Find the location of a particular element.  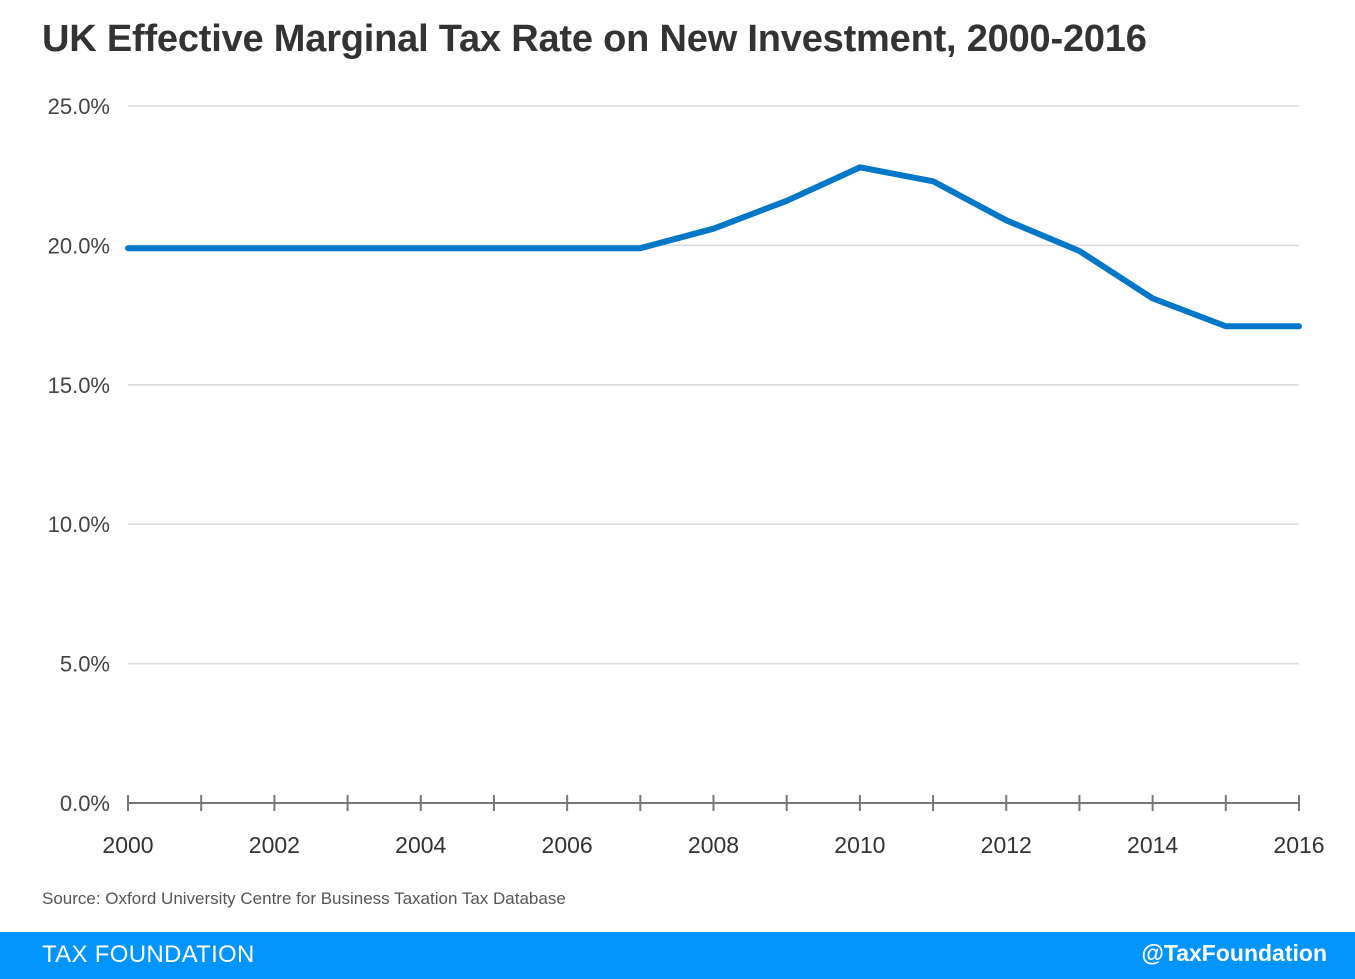

x-axis-labels: 2000 2002 2004 2006 2008 2010 2012 2014 2016 is located at coordinates (713, 845).